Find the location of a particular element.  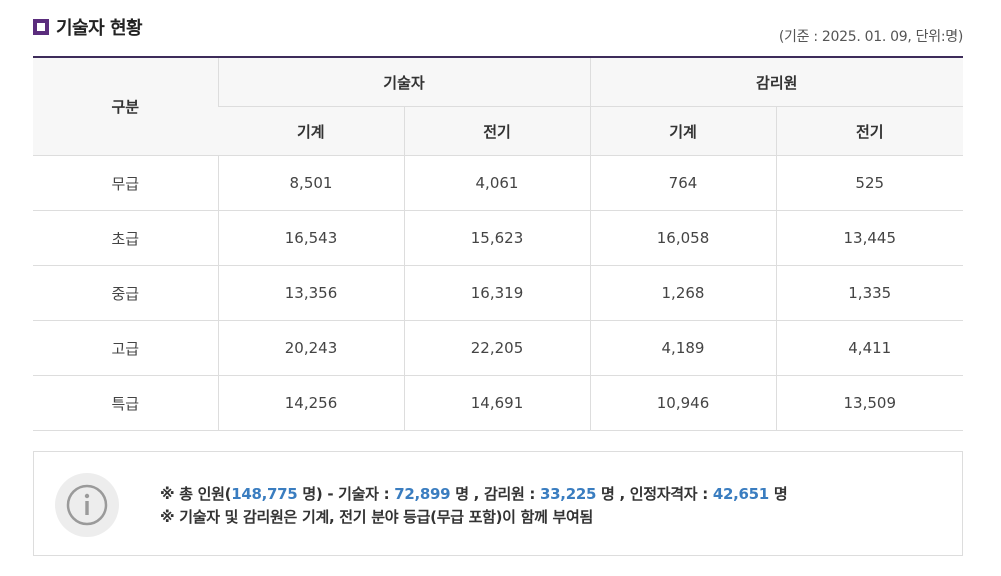

table-row: 중급 13,356 16,319 1,268 1,335 is located at coordinates (498, 293).